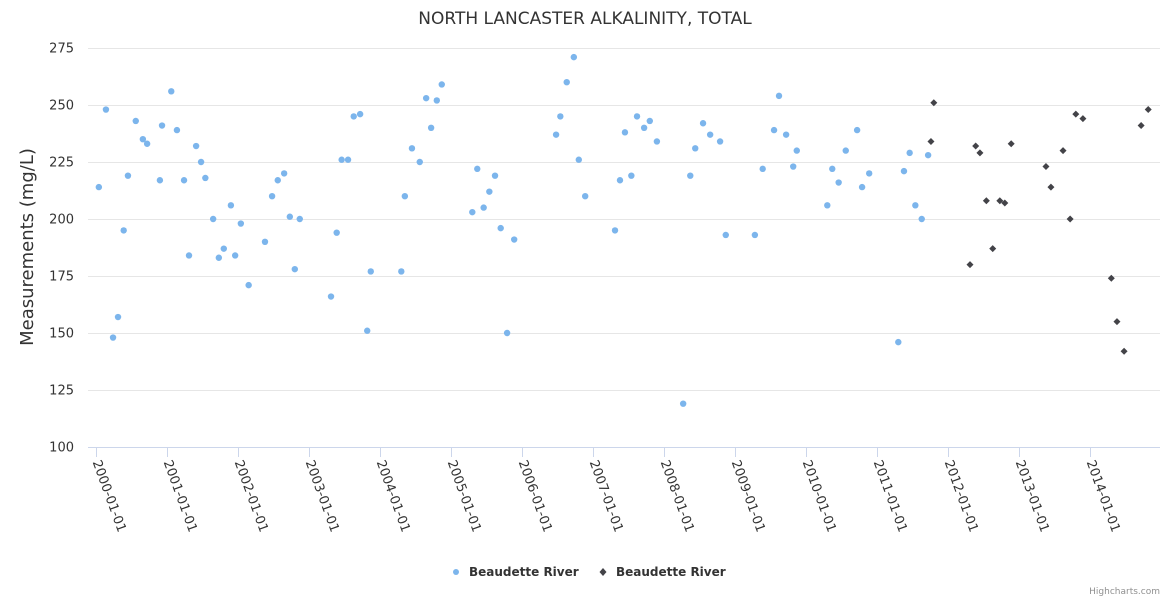  What do you see at coordinates (662, 572) in the screenshot?
I see `legend-item-series-2: Beaudette River` at bounding box center [662, 572].